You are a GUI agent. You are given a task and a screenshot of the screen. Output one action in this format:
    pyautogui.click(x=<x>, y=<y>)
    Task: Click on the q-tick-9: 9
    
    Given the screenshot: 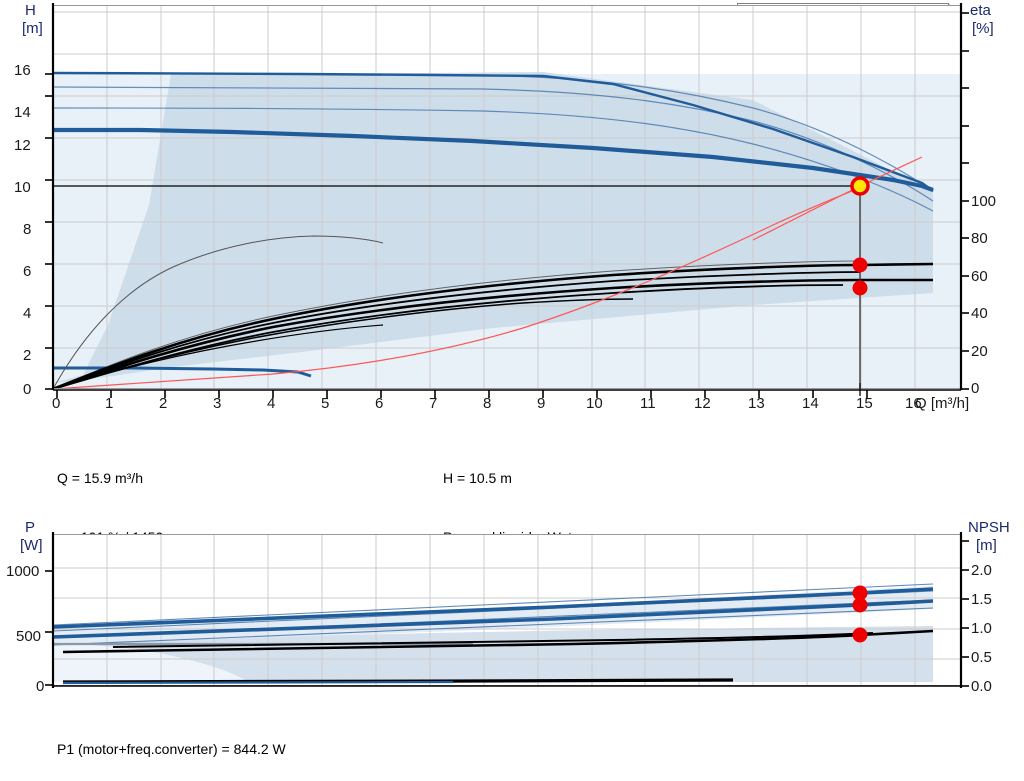 What is the action you would take?
    pyautogui.click(x=541, y=403)
    